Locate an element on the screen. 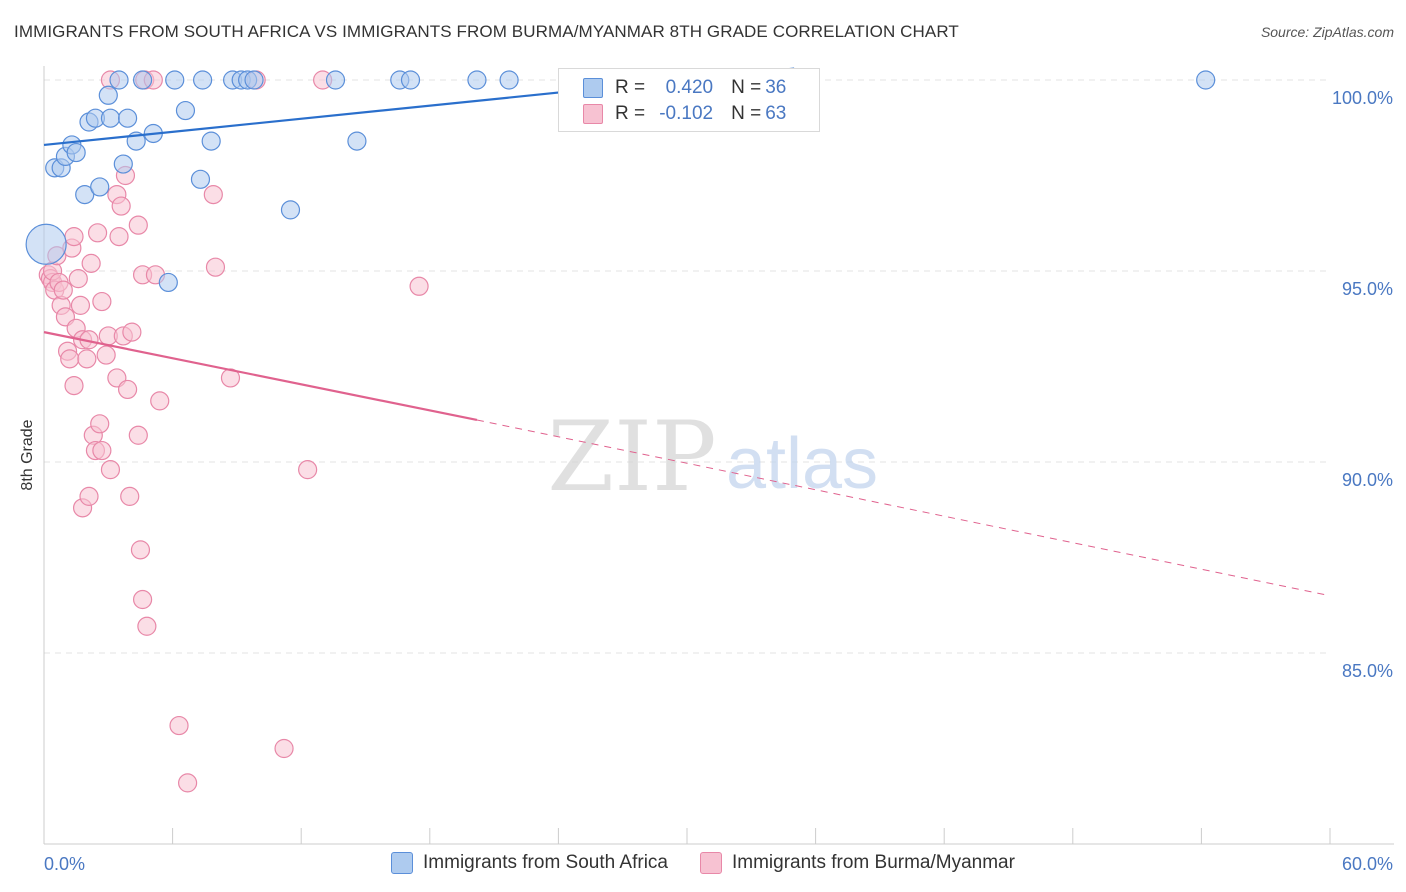 Image resolution: width=1406 pixels, height=892 pixels. legend-item-south-africa: Immigrants from South Africa is located at coordinates (529, 863).